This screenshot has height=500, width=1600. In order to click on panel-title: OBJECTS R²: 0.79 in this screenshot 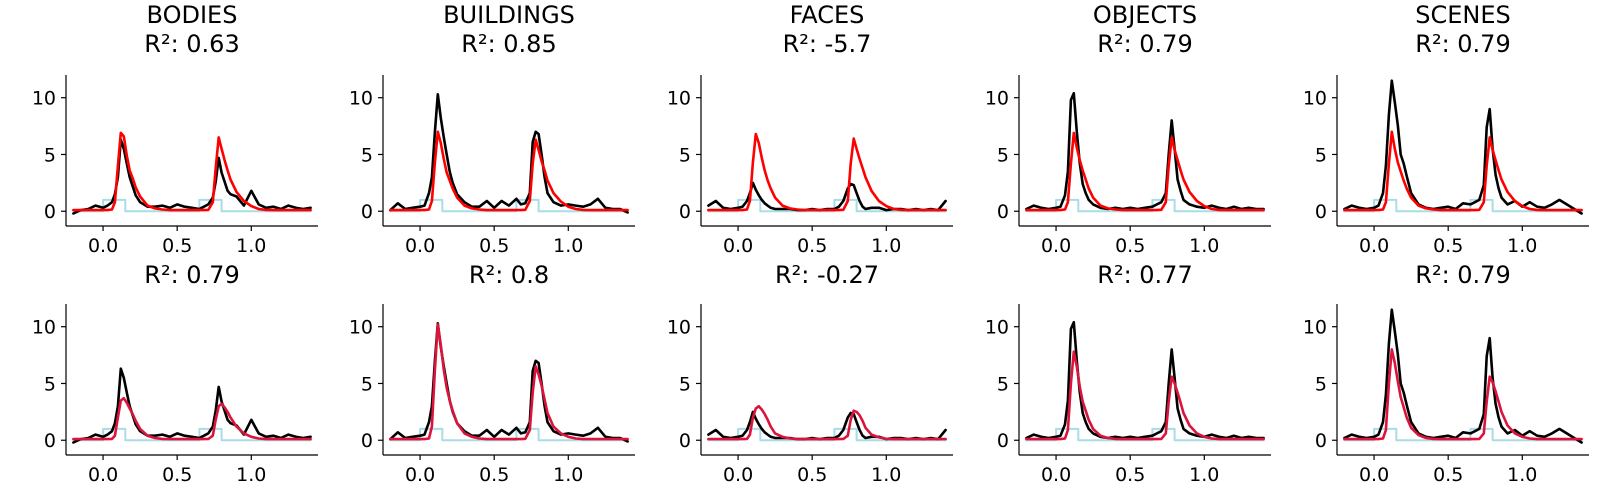, I will do `click(1145, 29)`.